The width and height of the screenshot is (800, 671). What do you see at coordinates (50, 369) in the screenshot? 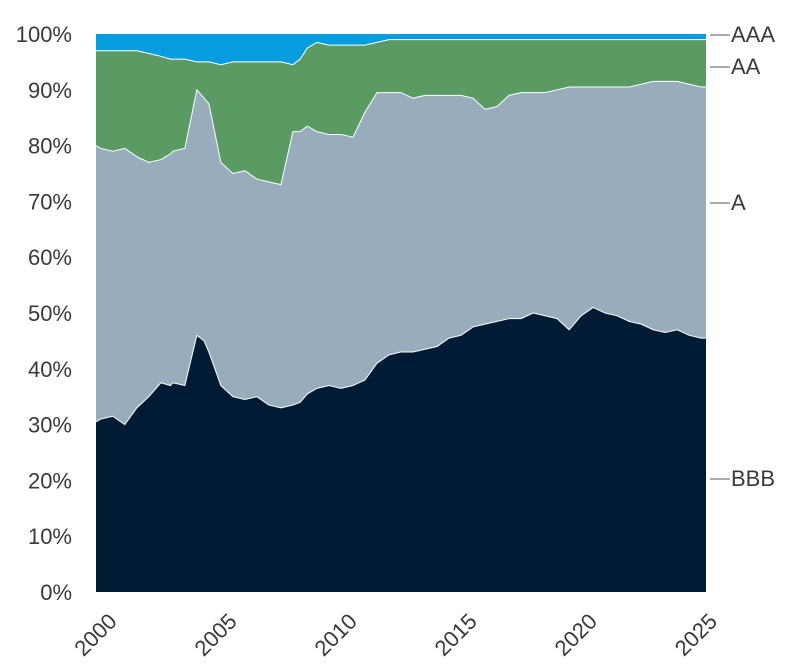
I see `y-tick-label: 40%` at bounding box center [50, 369].